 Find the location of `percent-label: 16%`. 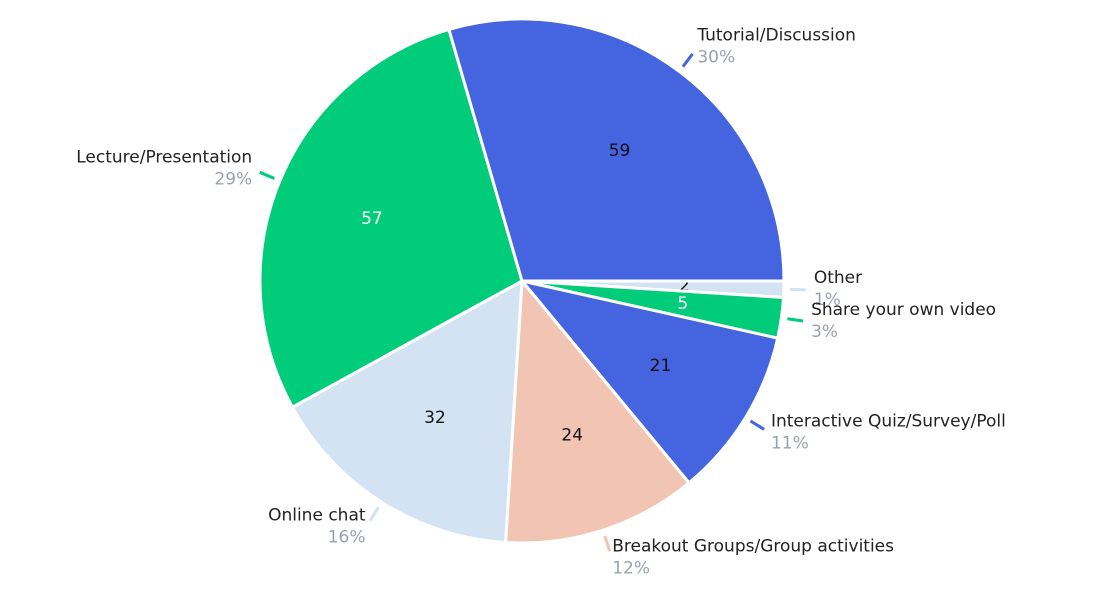

percent-label: 16% is located at coordinates (347, 538).